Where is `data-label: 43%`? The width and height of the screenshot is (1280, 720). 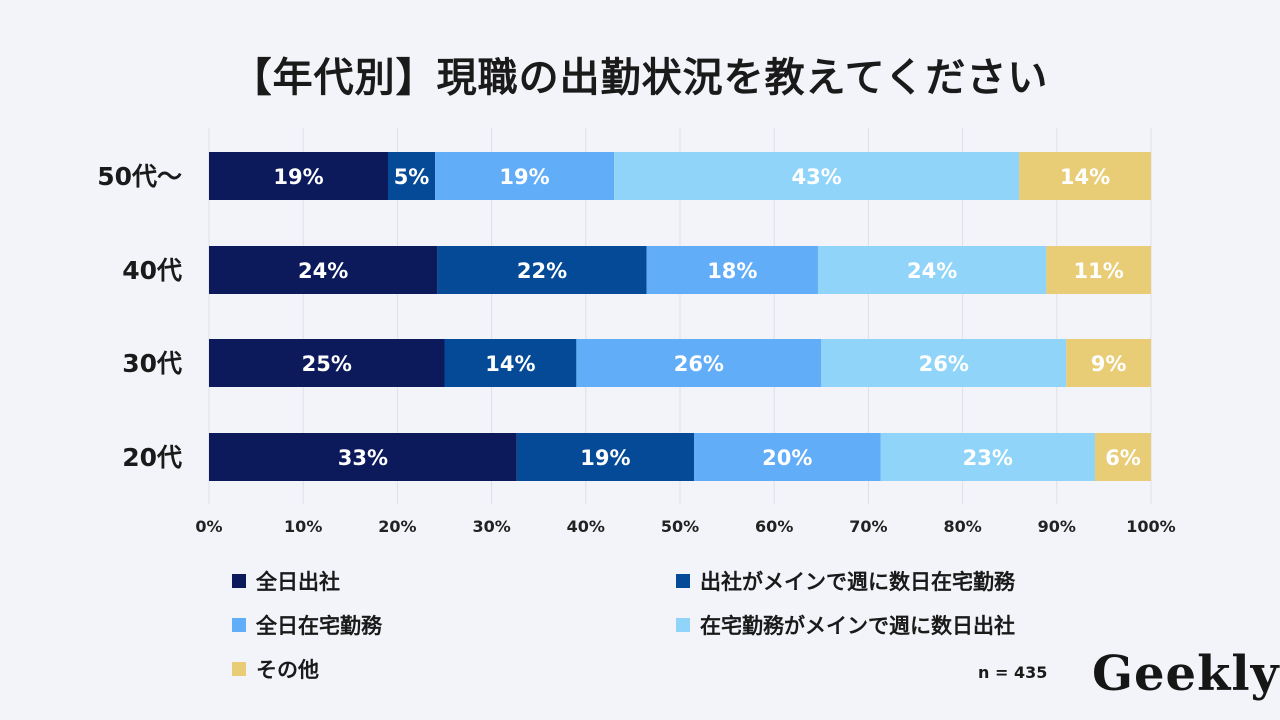
data-label: 43% is located at coordinates (816, 177).